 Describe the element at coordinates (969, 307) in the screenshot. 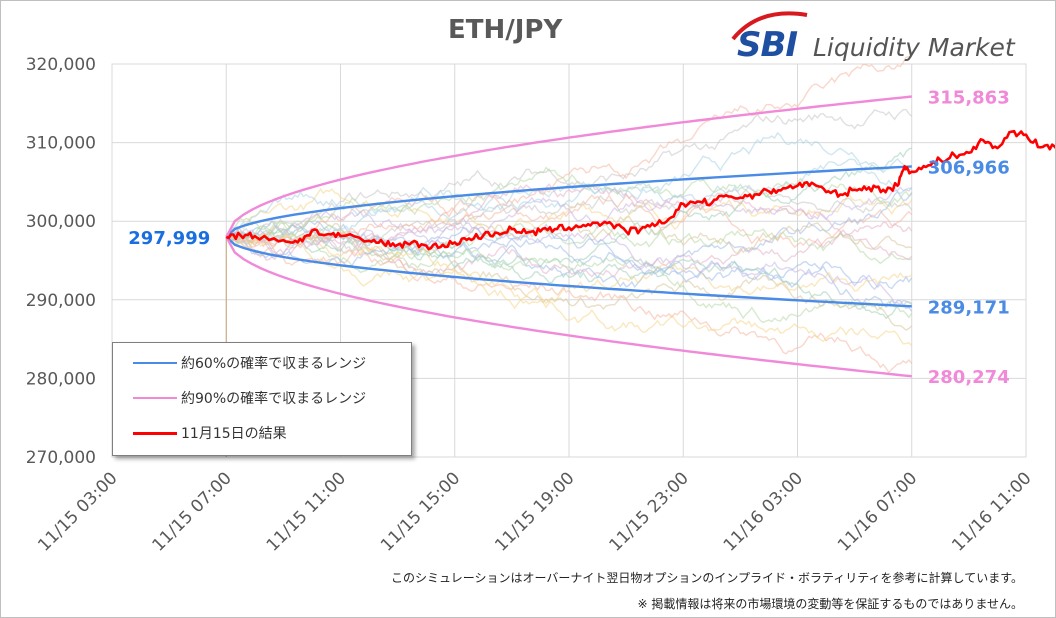

I see `band-lower-label: 289,171` at that location.